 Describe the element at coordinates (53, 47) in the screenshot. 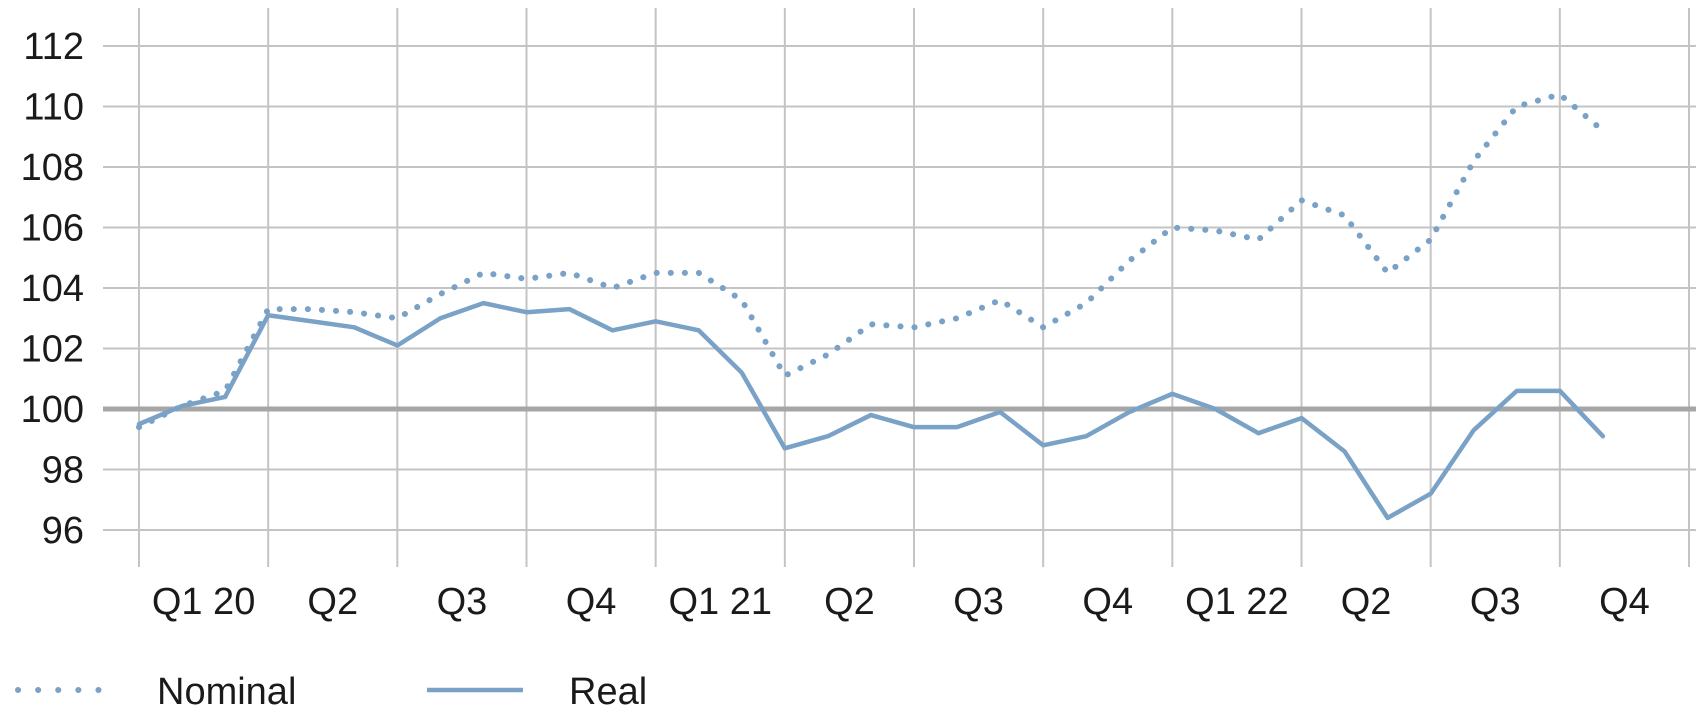

I see `y-tick-label: 112` at that location.